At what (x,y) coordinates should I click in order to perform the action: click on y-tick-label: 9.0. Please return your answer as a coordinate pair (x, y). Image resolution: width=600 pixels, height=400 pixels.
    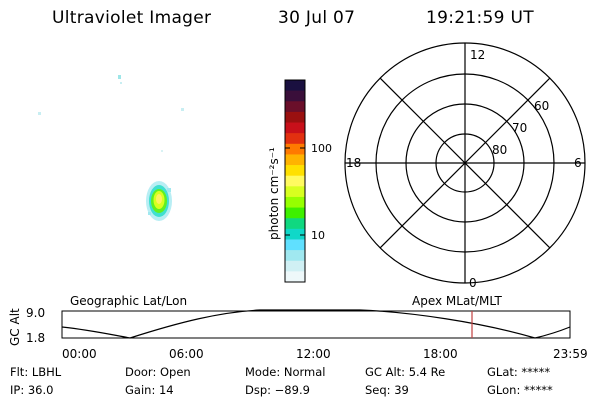
    Looking at the image, I should click on (35, 313).